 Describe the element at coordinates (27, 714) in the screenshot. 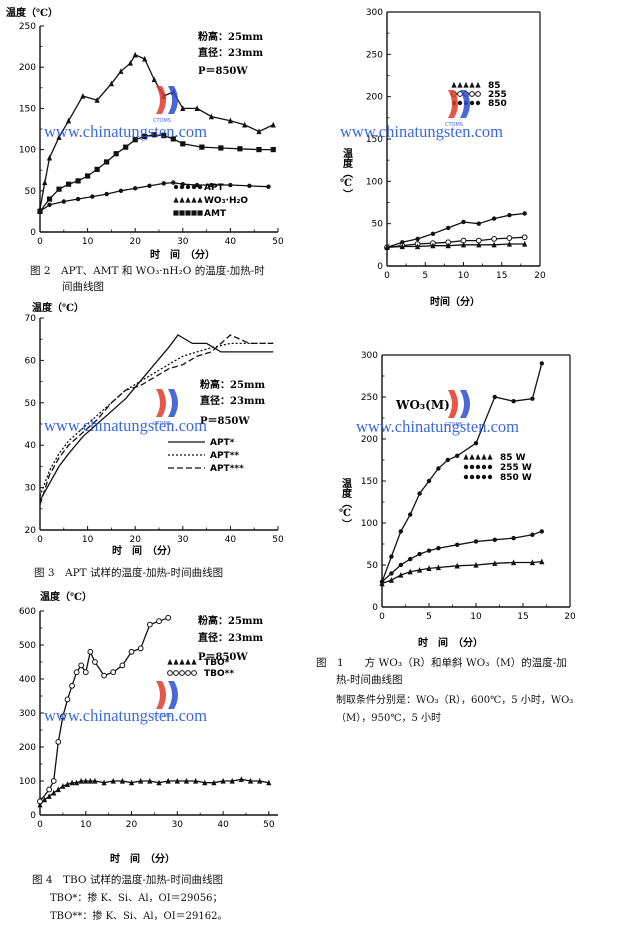

I see `fig4-ytick-label: 300` at that location.